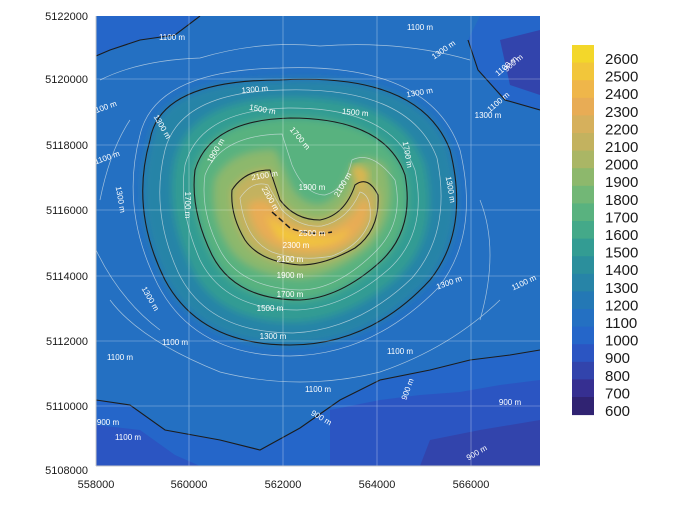 The width and height of the screenshot is (680, 507). I want to click on colorbar-label: 1200, so click(621, 305).